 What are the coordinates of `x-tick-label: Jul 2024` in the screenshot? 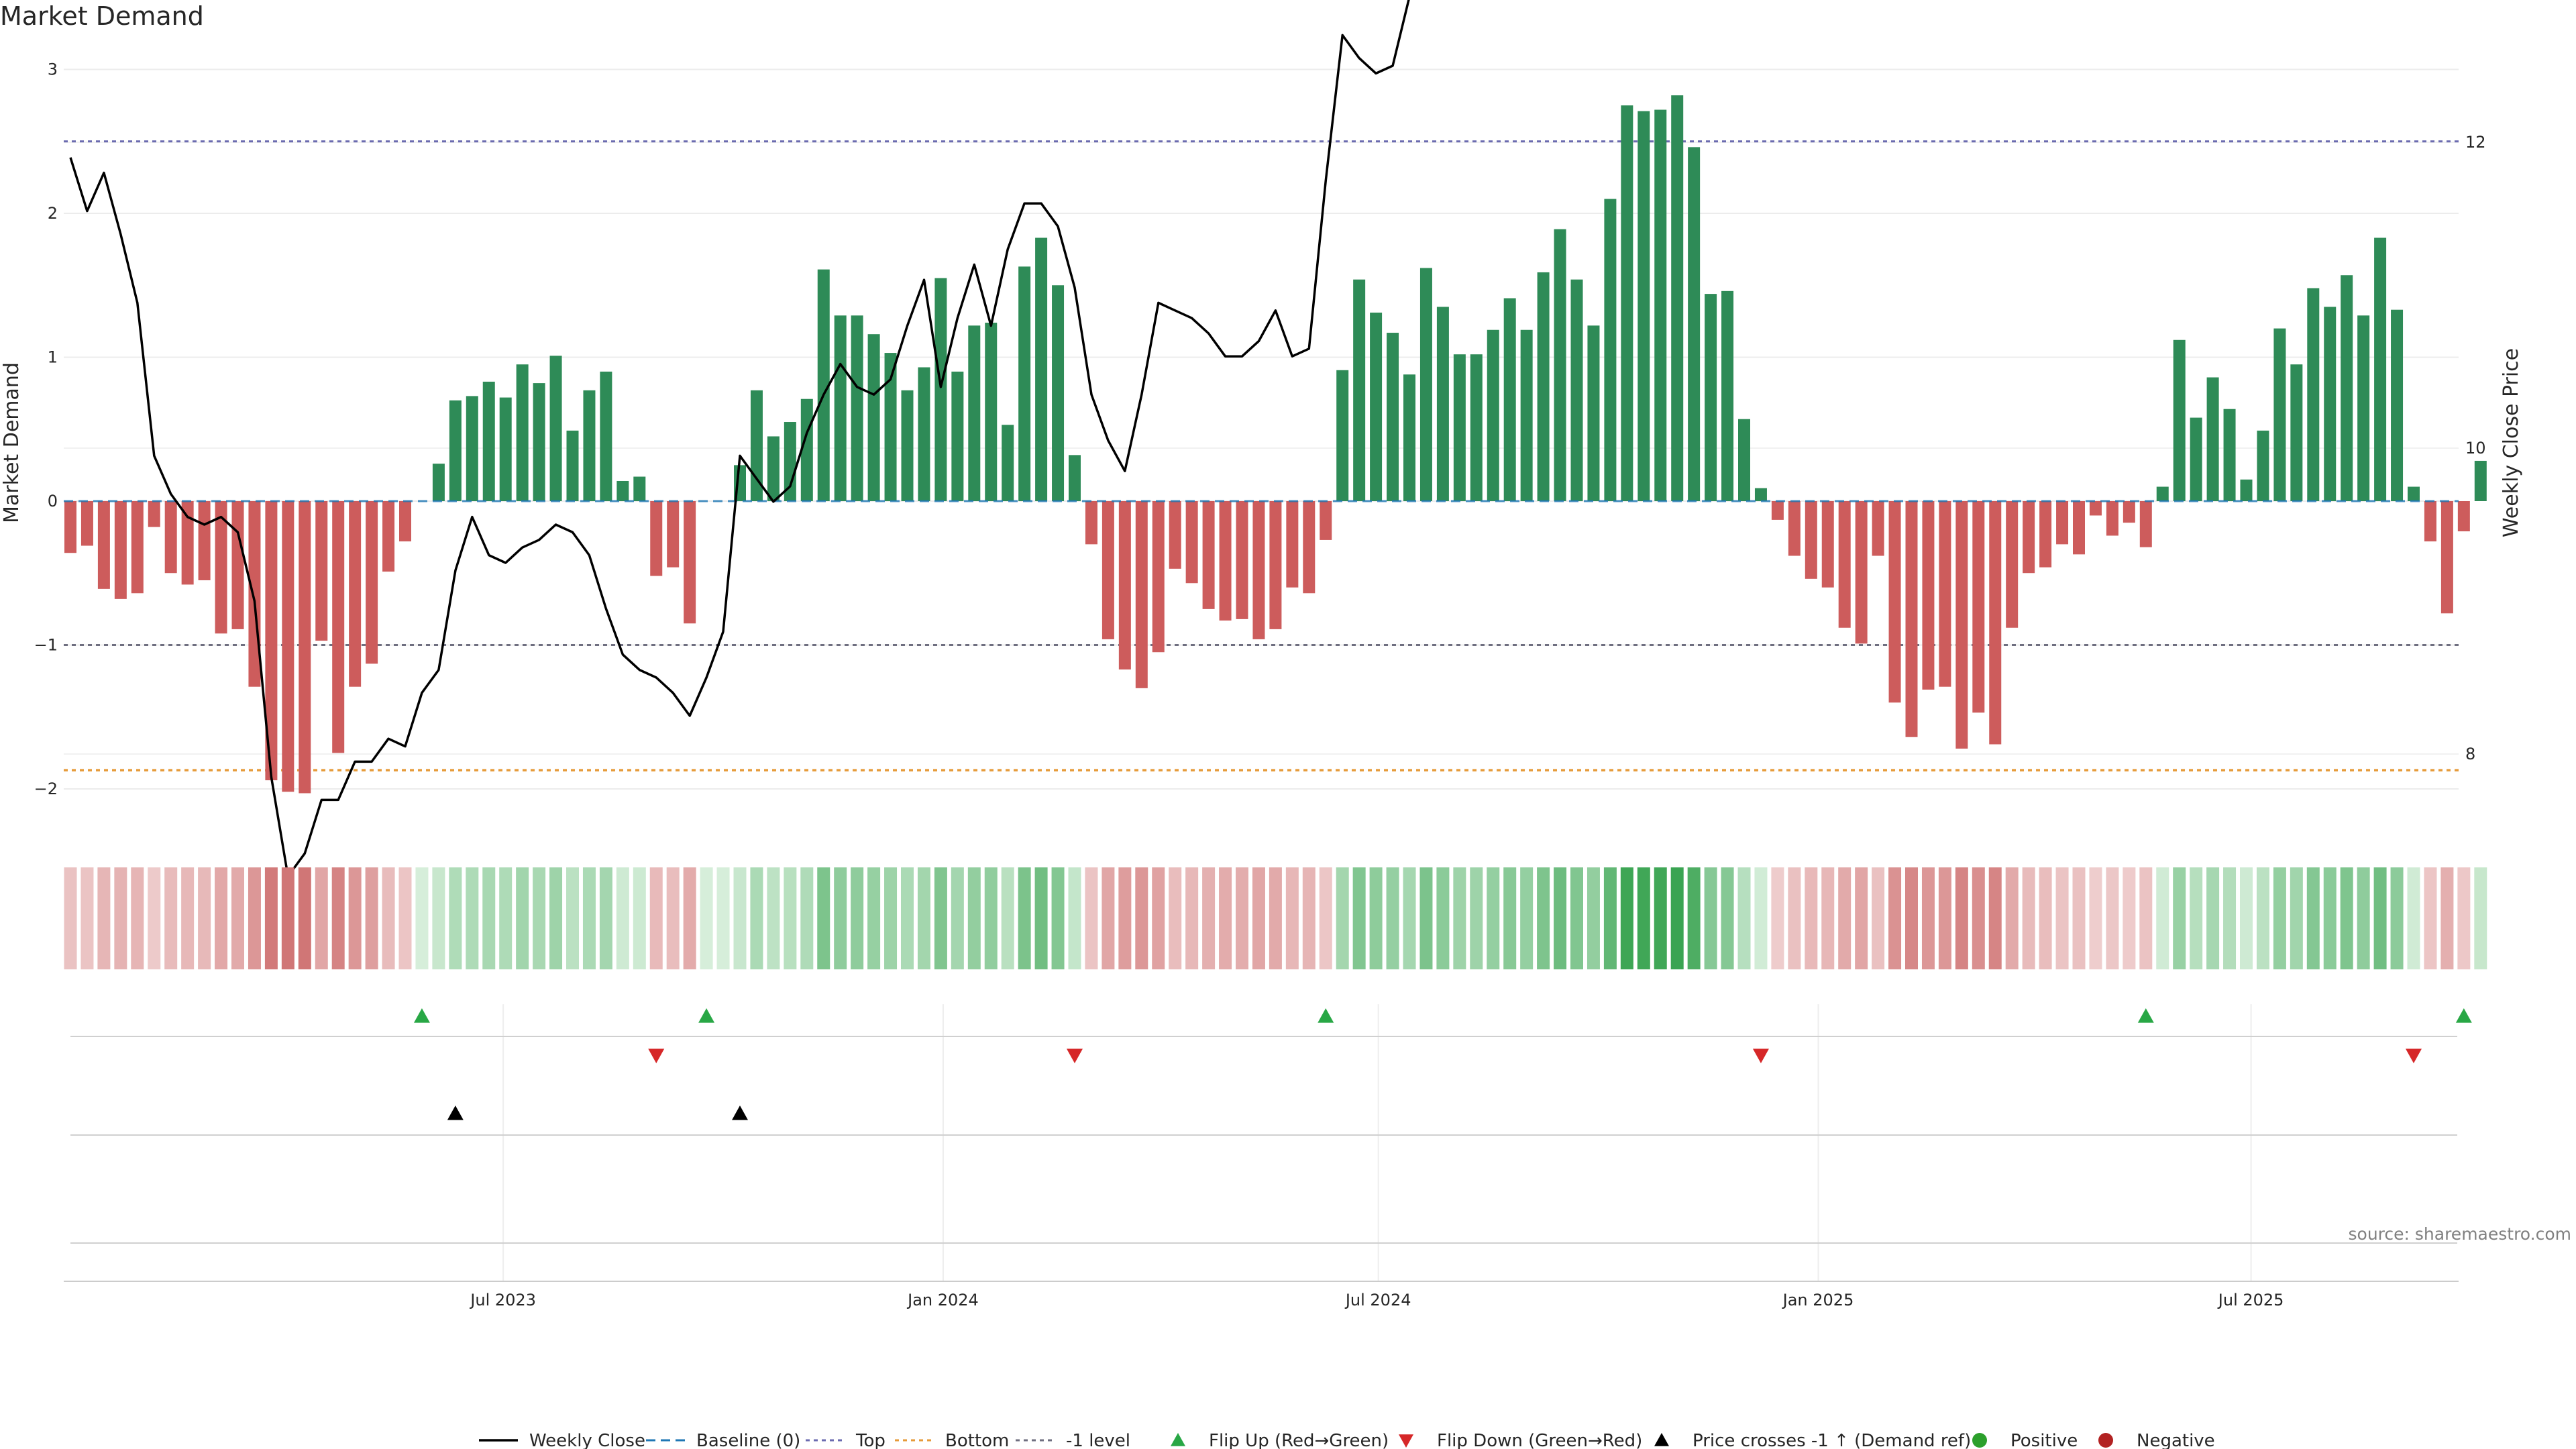 It's located at (1377, 1300).